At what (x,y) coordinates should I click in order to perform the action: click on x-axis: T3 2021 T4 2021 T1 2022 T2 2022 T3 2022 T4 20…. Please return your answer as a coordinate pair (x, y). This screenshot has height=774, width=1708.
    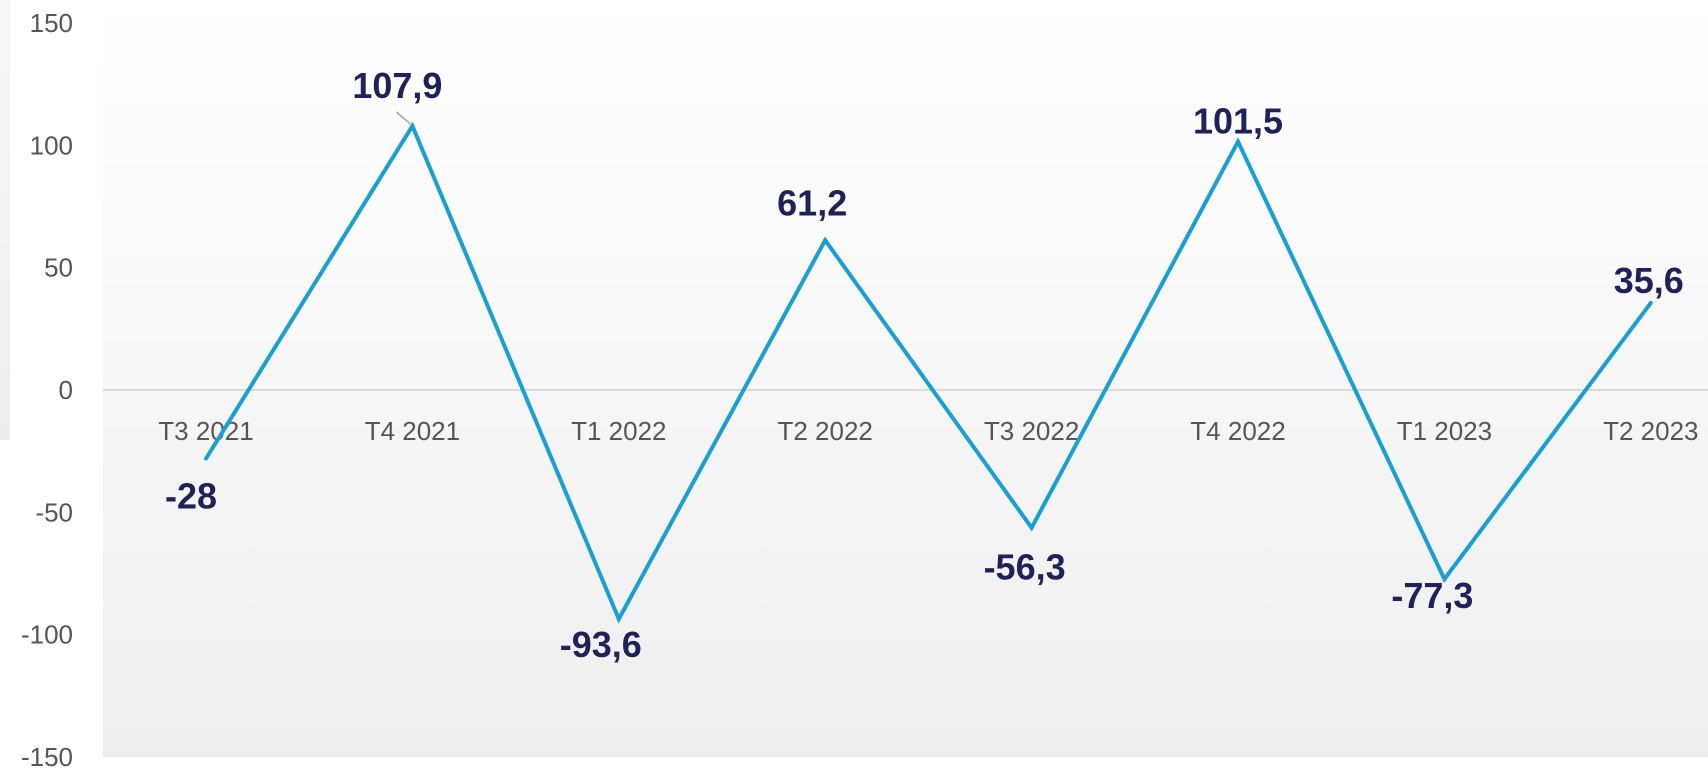
    Looking at the image, I should click on (928, 431).